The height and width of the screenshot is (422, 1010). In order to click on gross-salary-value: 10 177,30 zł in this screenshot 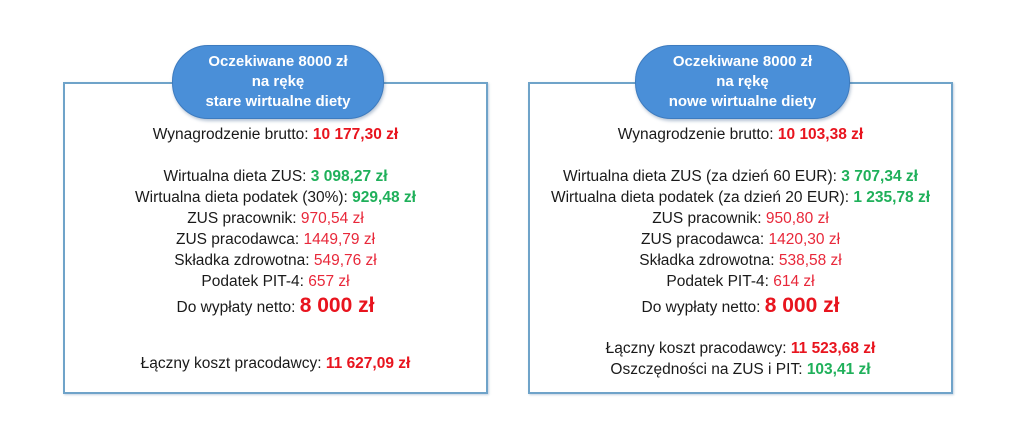, I will do `click(355, 134)`.